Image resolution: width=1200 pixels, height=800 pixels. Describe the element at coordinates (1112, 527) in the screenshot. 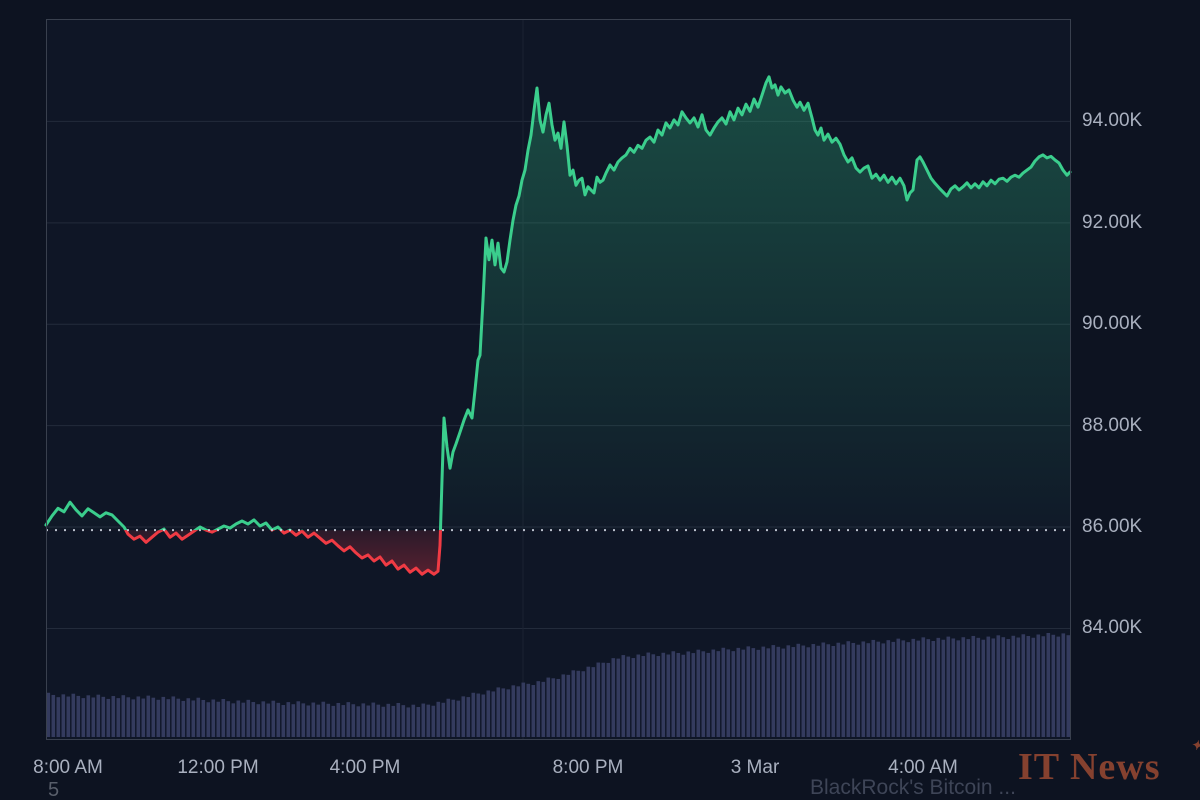

I see `y-axis-label: 86.00K` at that location.